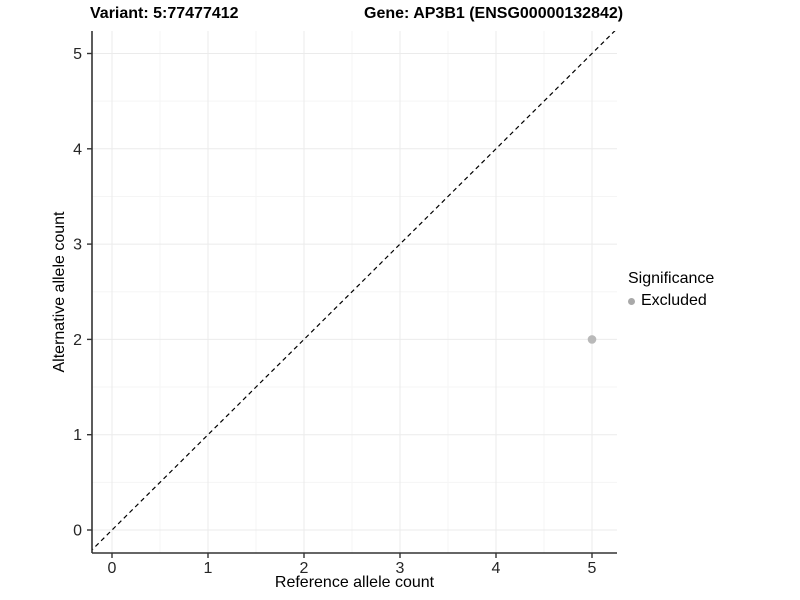 Image resolution: width=800 pixels, height=600 pixels. Describe the element at coordinates (77, 149) in the screenshot. I see `y-tick-label: 4` at that location.